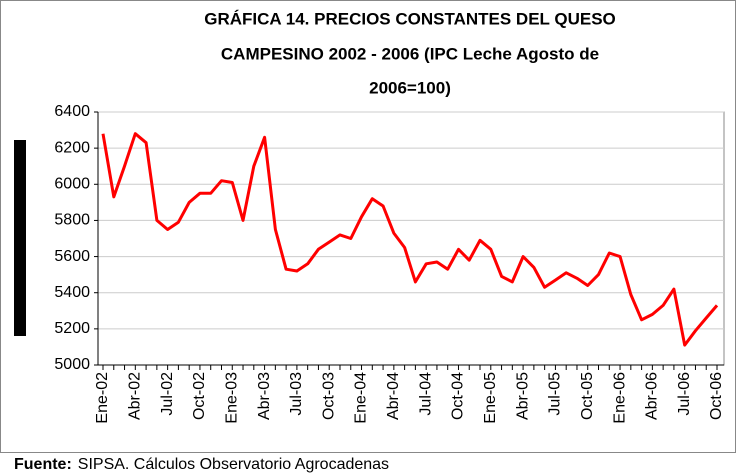 The image size is (738, 476). What do you see at coordinates (102, 398) in the screenshot?
I see `x-tick-label: Ene-02` at bounding box center [102, 398].